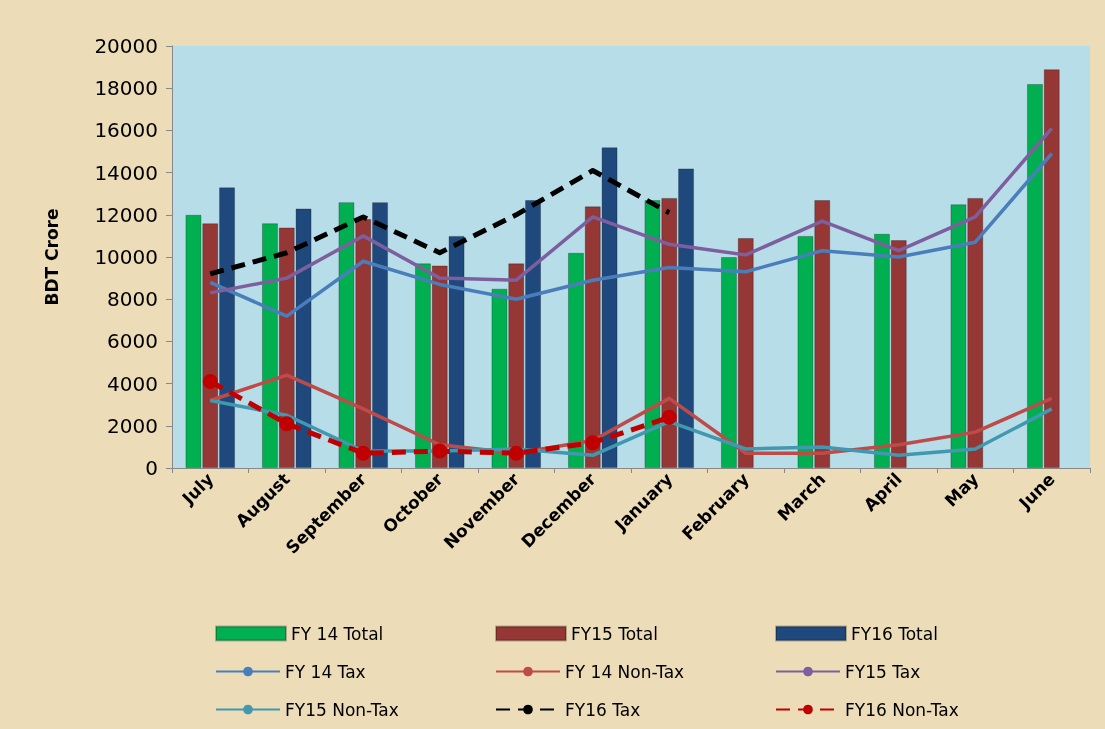  What do you see at coordinates (902, 709) in the screenshot?
I see `legend-label: FY16 Non-Tax` at bounding box center [902, 709].